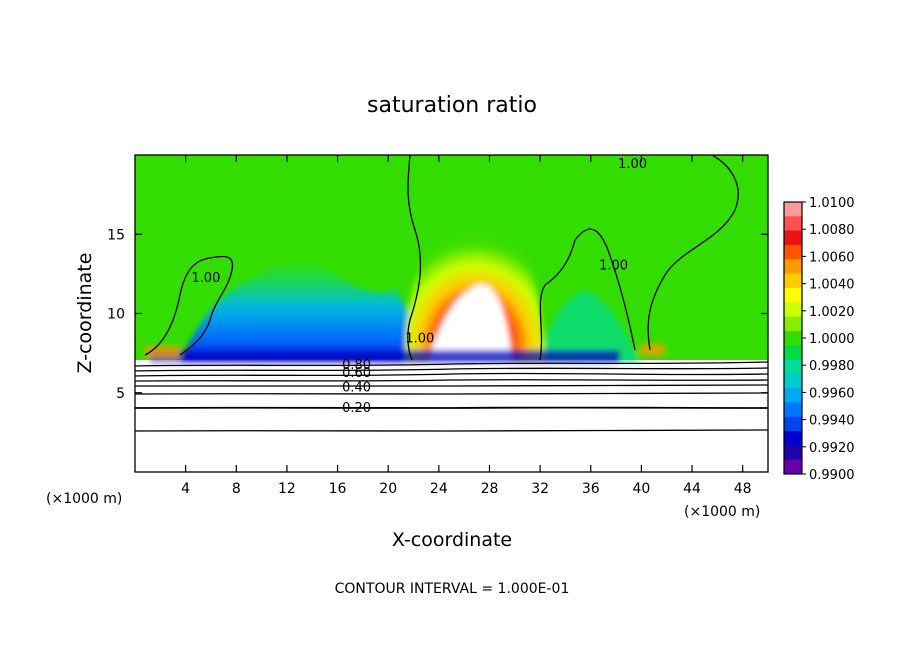 This screenshot has width=904, height=654. I want to click on contour-0p70, so click(451, 369).